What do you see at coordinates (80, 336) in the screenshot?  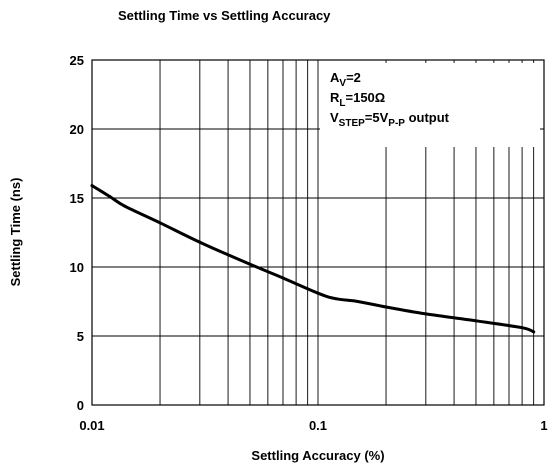 I see `y-tick-label: 5` at bounding box center [80, 336].